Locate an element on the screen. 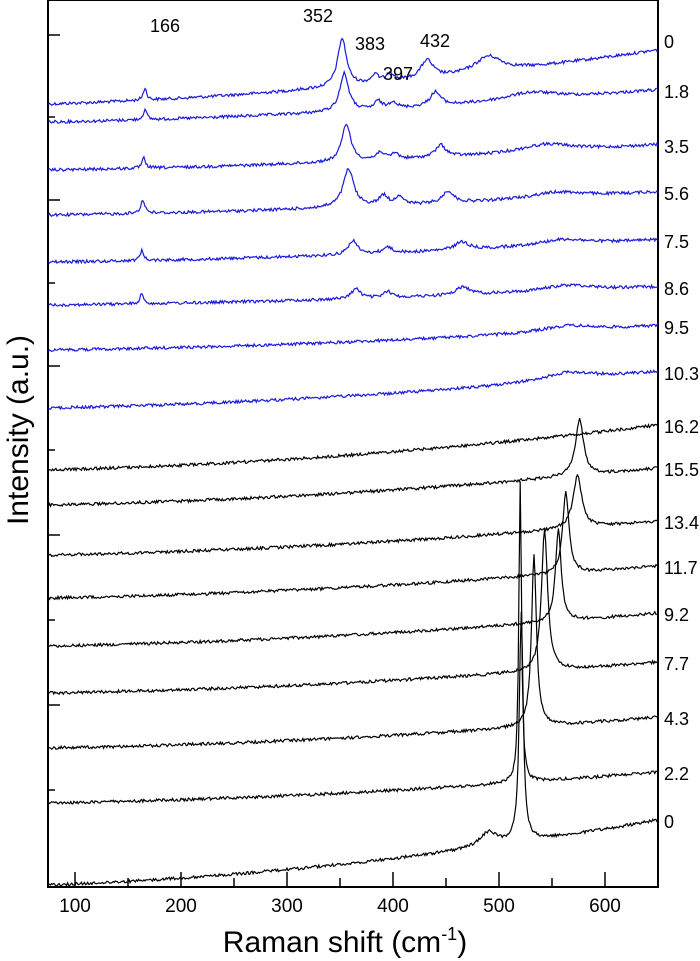 This screenshot has width=700, height=961. series-label: 10.3 is located at coordinates (681, 374).